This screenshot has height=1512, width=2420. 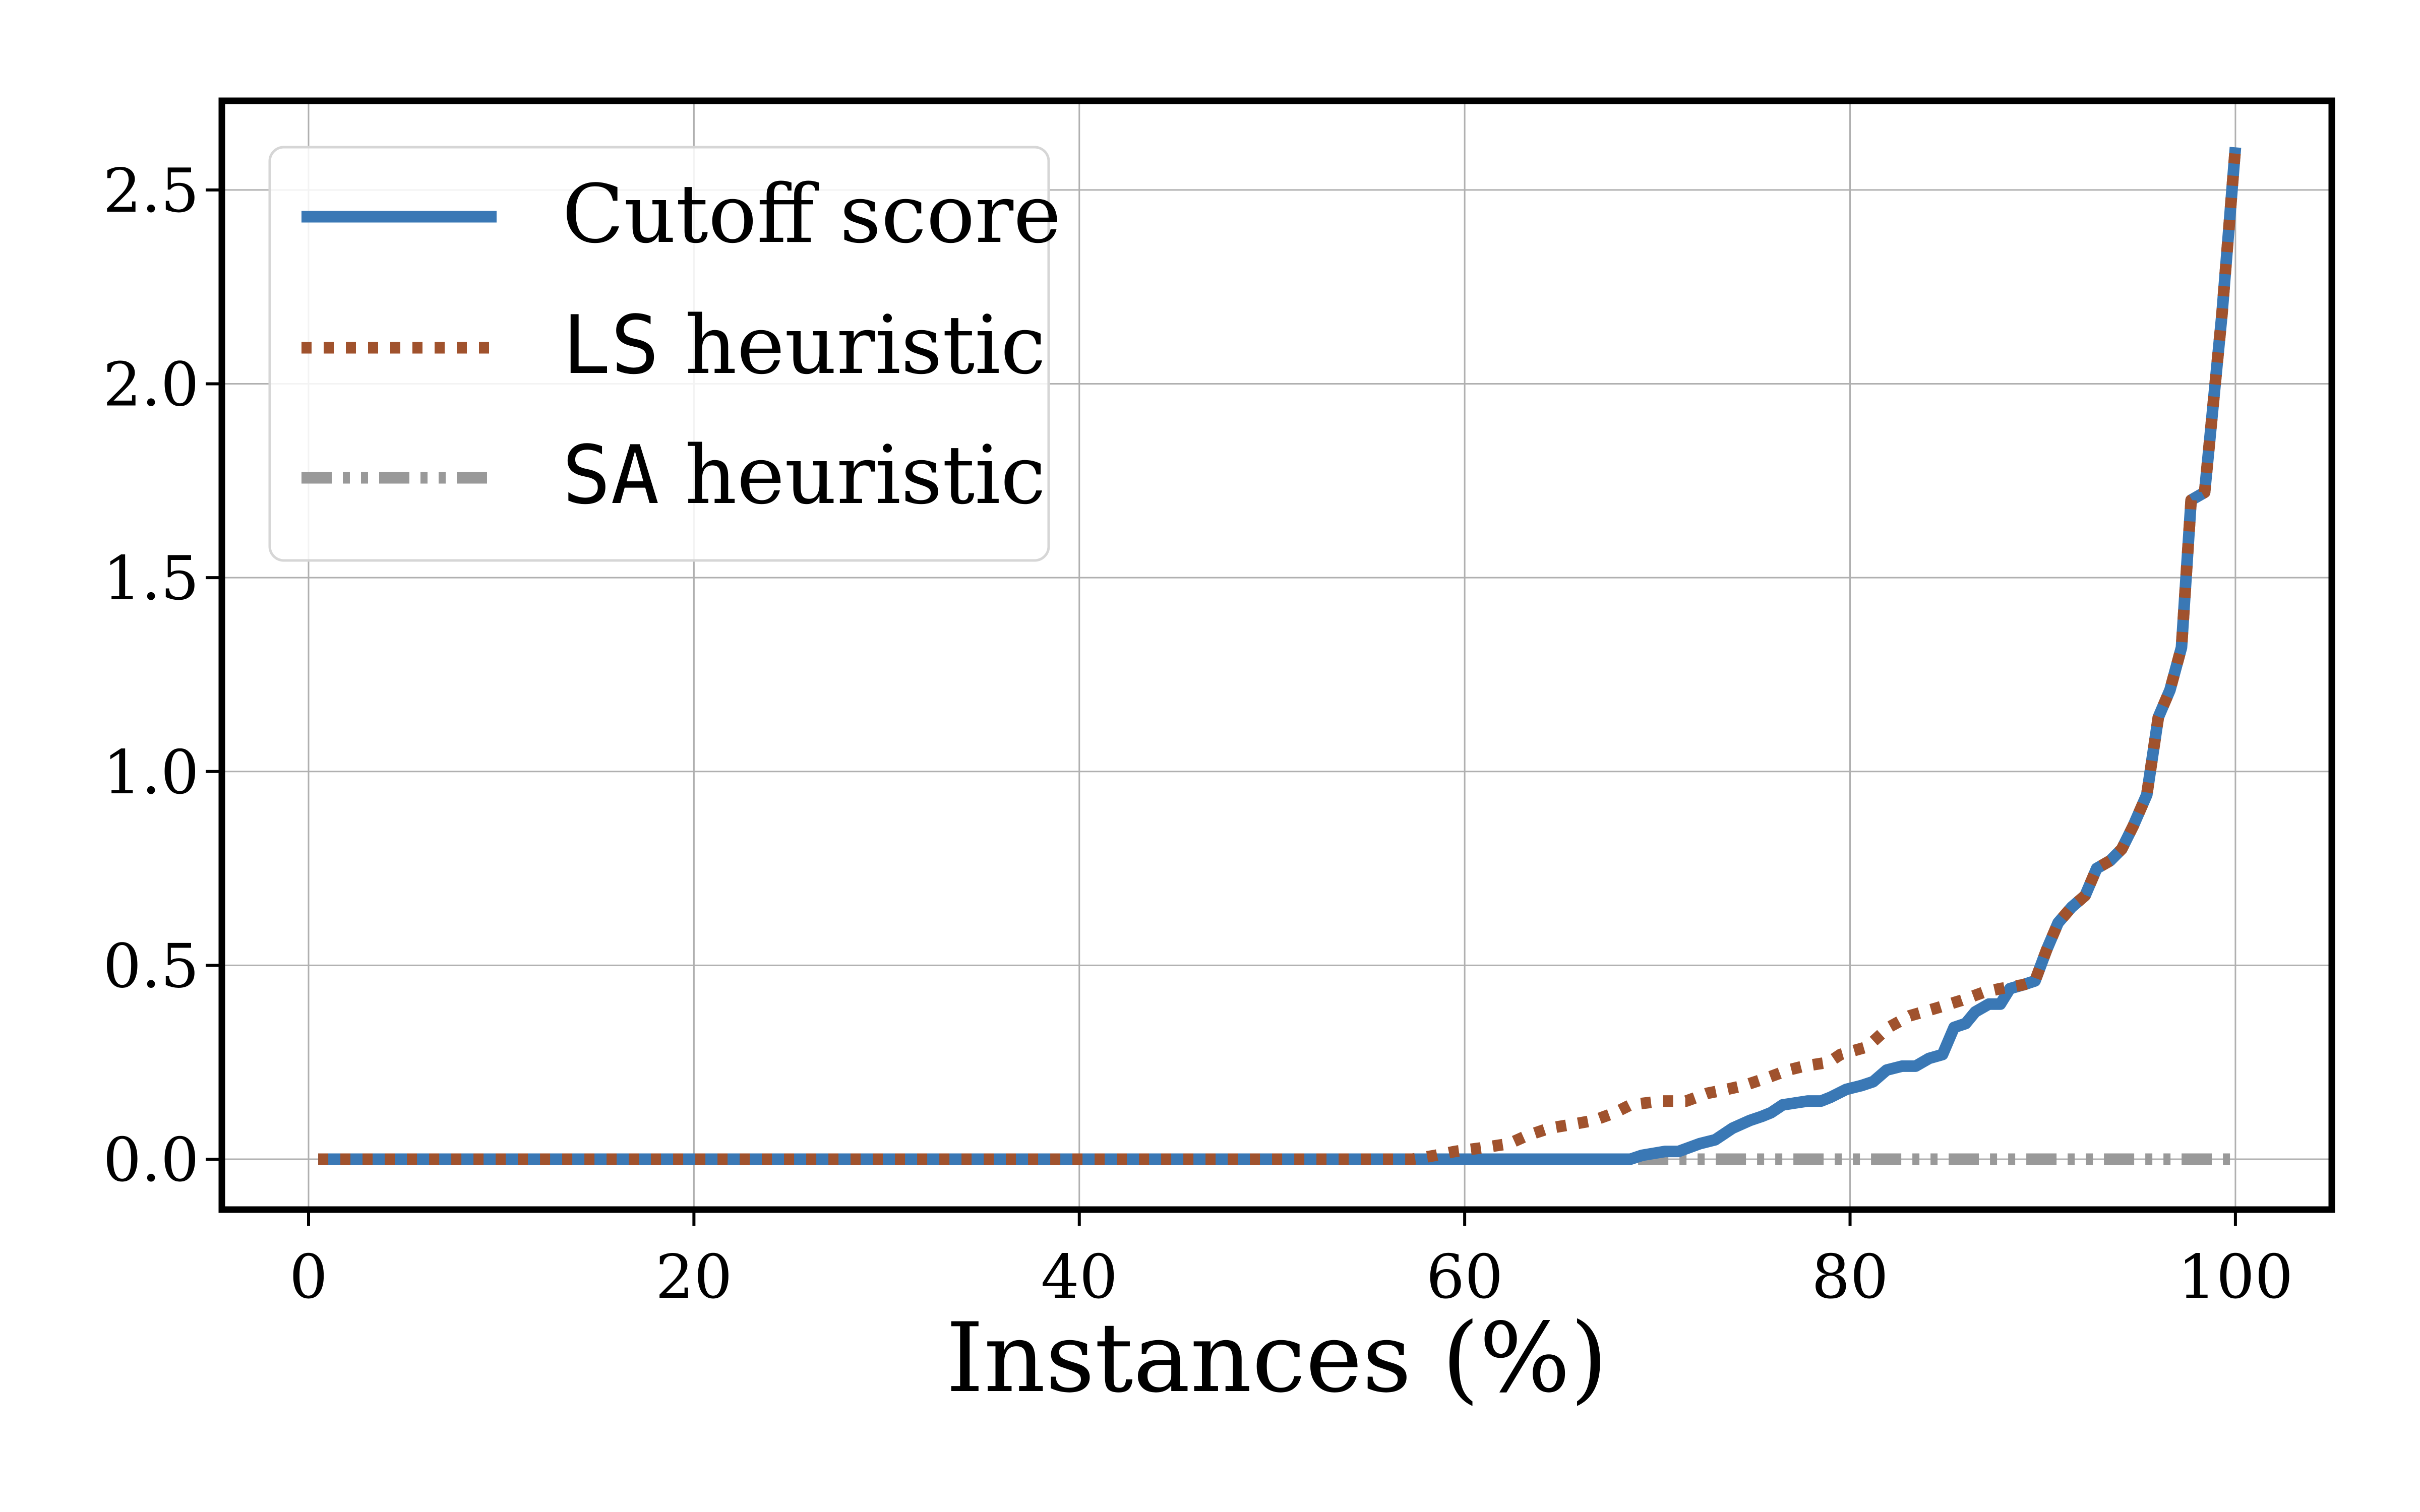 I want to click on x-axis-title: Instances (%), so click(x=1276, y=1358).